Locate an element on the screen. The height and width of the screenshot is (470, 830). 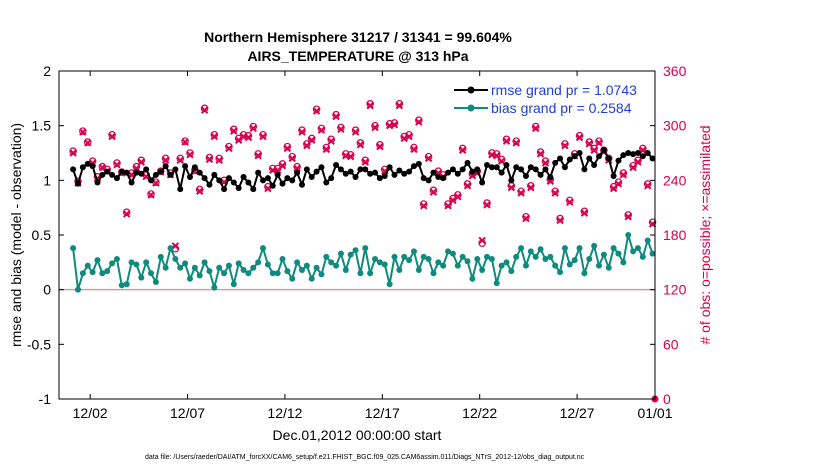
y2-axis-label: # of obs: o=possible; ×=assimilated is located at coordinates (705, 234).